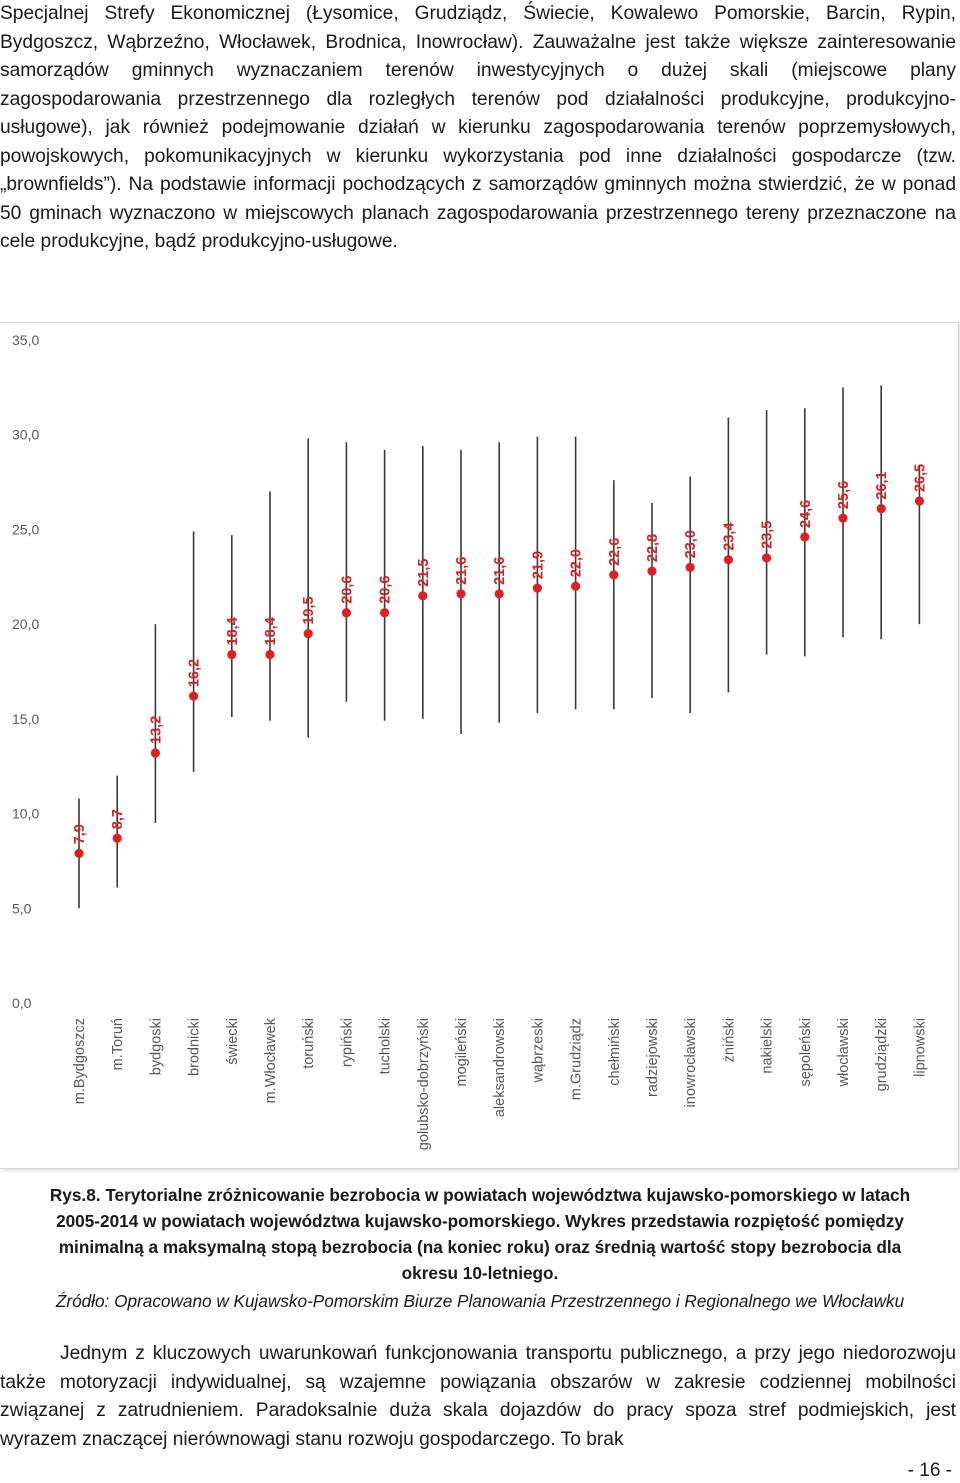 The image size is (960, 1483). What do you see at coordinates (462, 1052) in the screenshot?
I see `category-label: mogileński` at bounding box center [462, 1052].